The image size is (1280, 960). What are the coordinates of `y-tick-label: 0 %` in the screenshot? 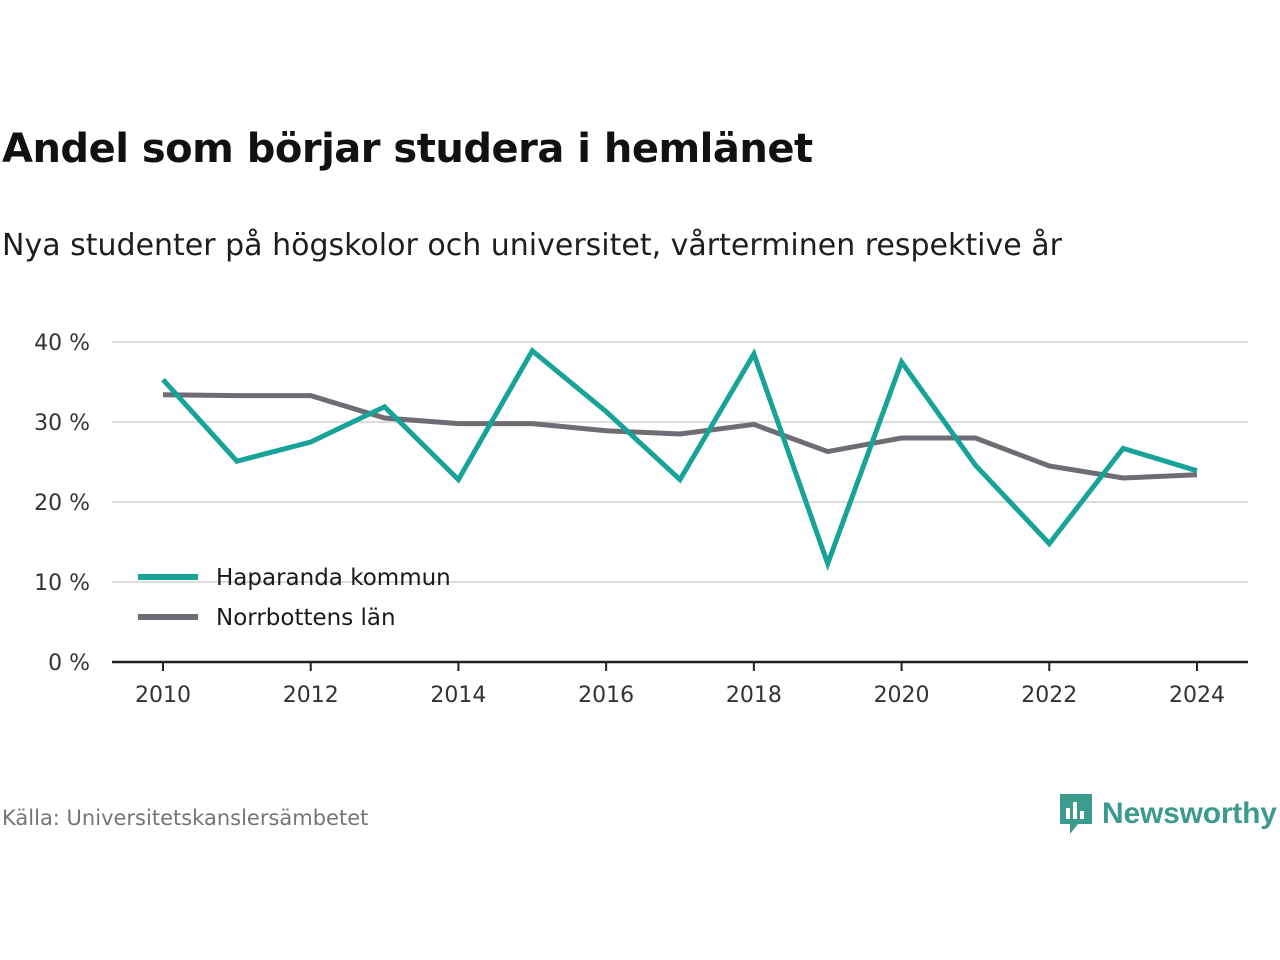 It's located at (69, 663).